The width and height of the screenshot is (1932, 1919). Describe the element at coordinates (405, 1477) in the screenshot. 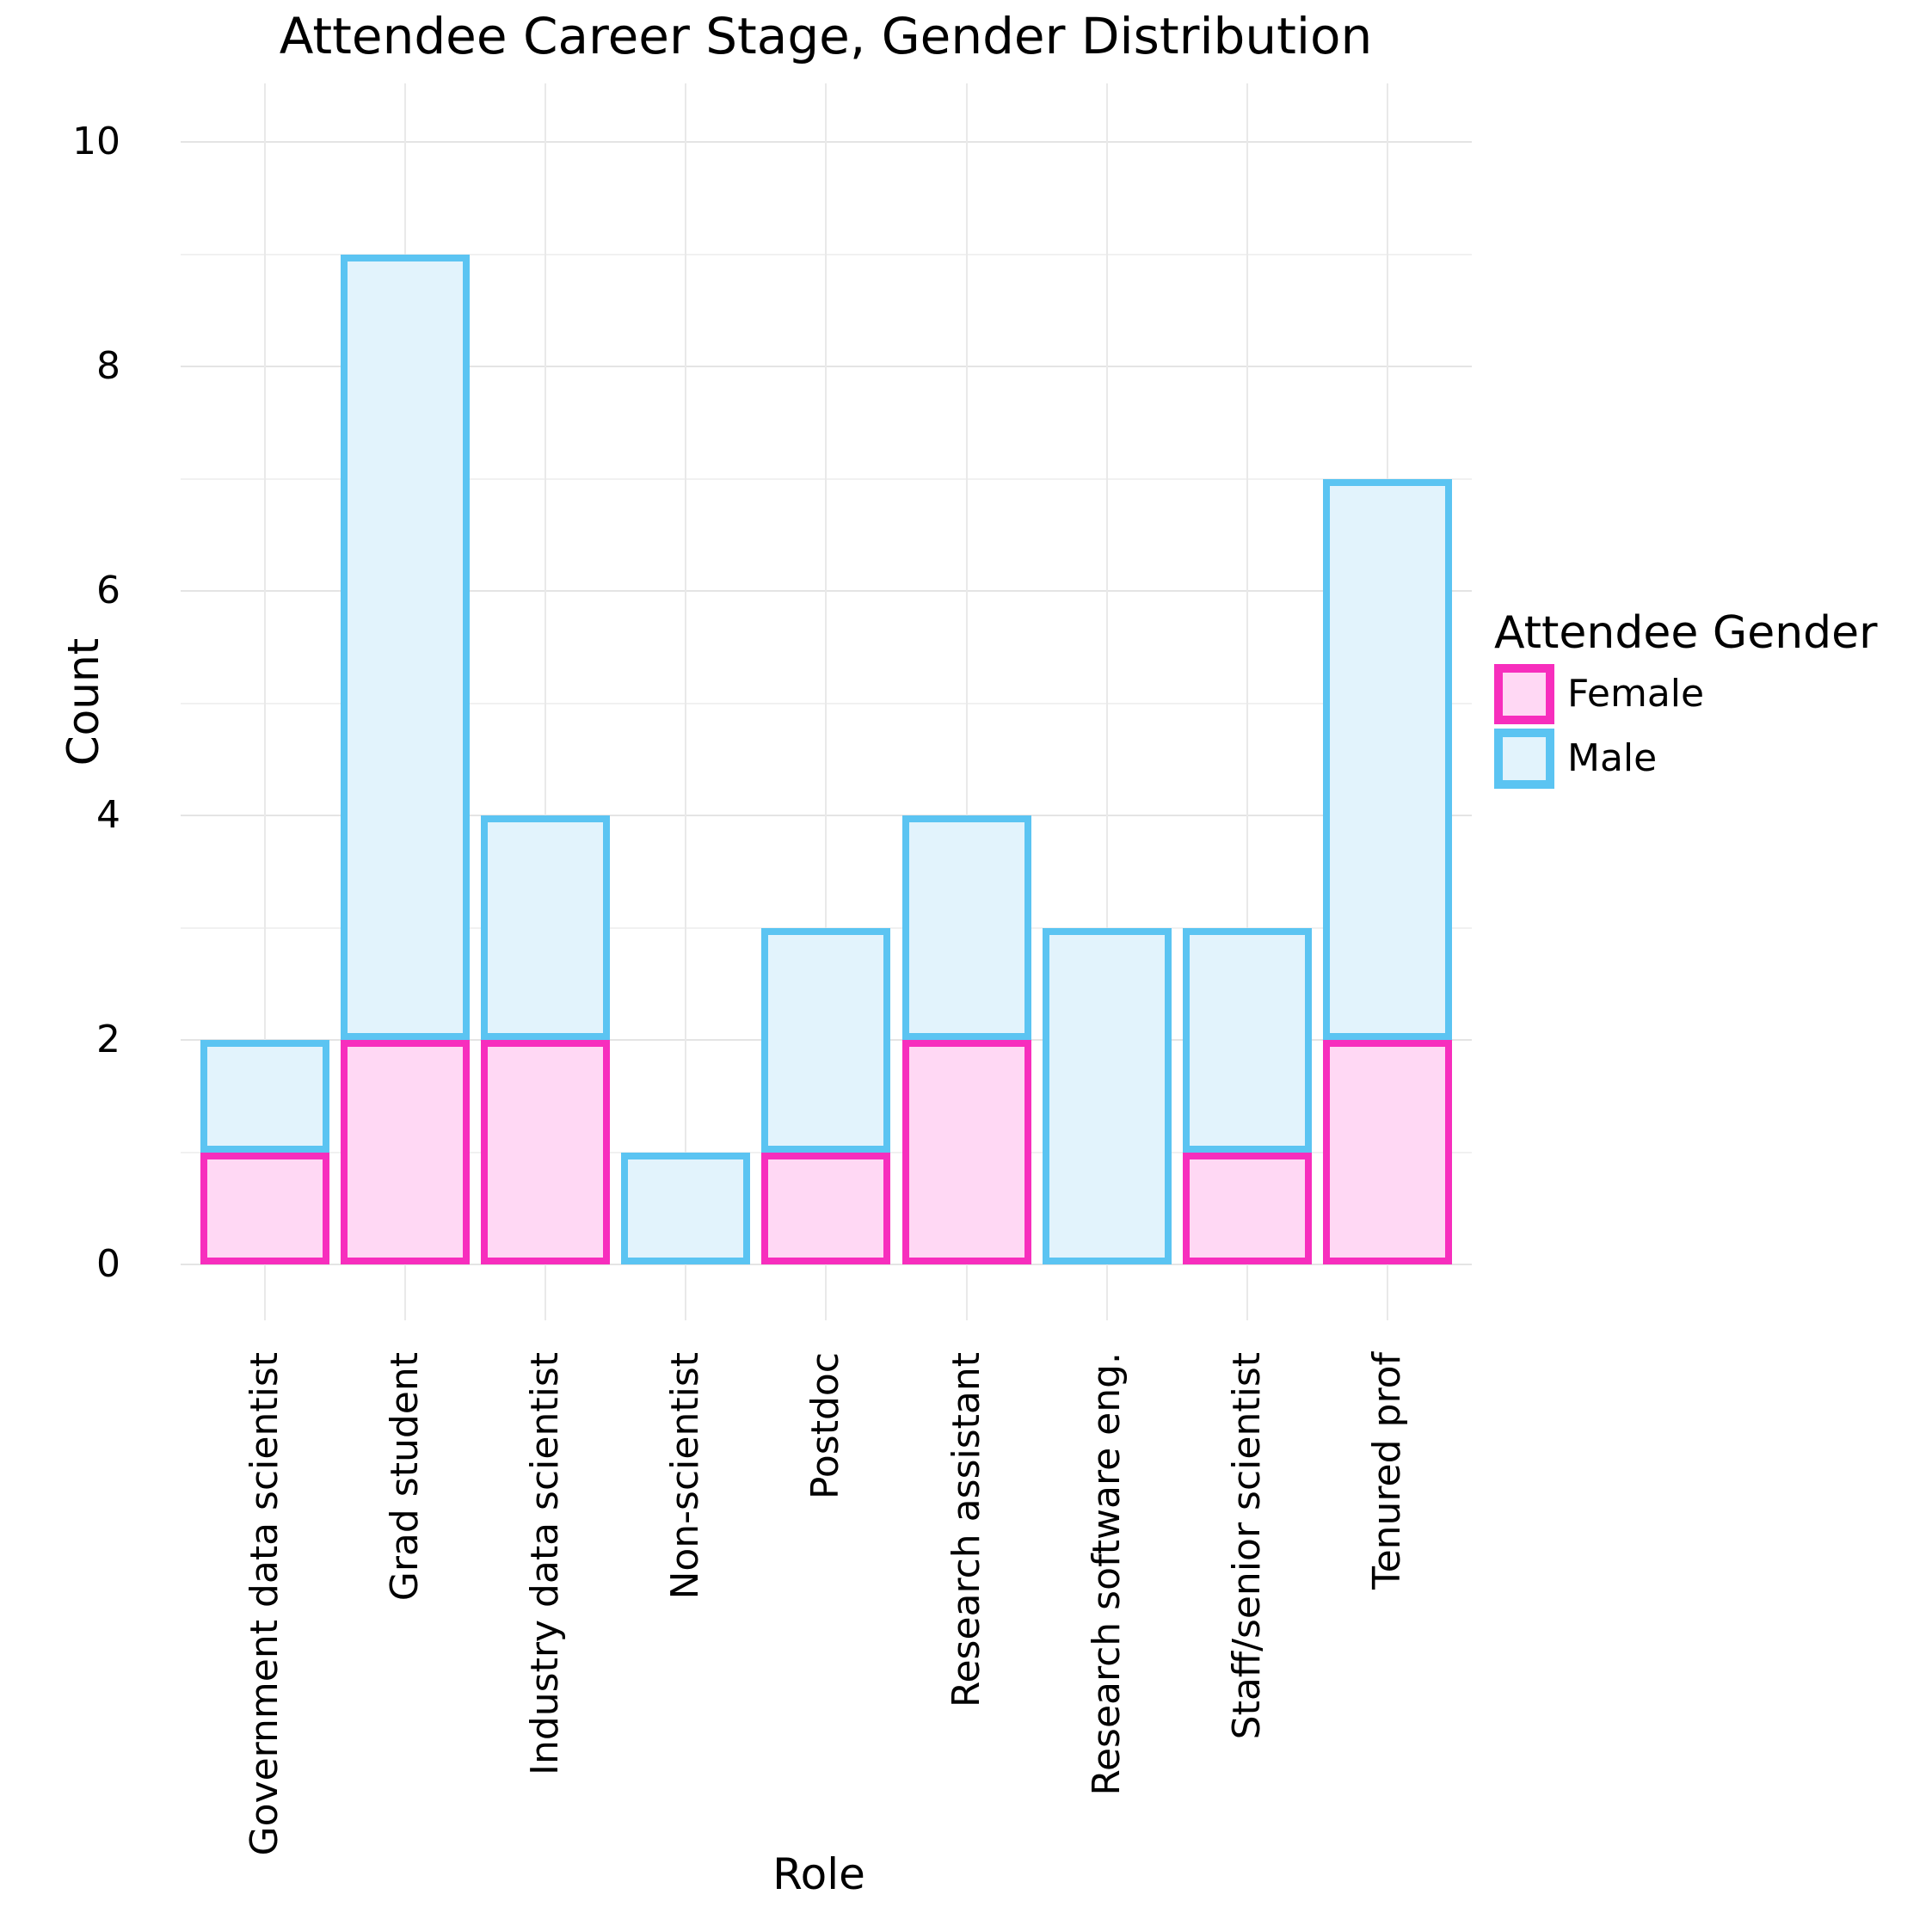

I see `x-tick-label: Grad student` at that location.